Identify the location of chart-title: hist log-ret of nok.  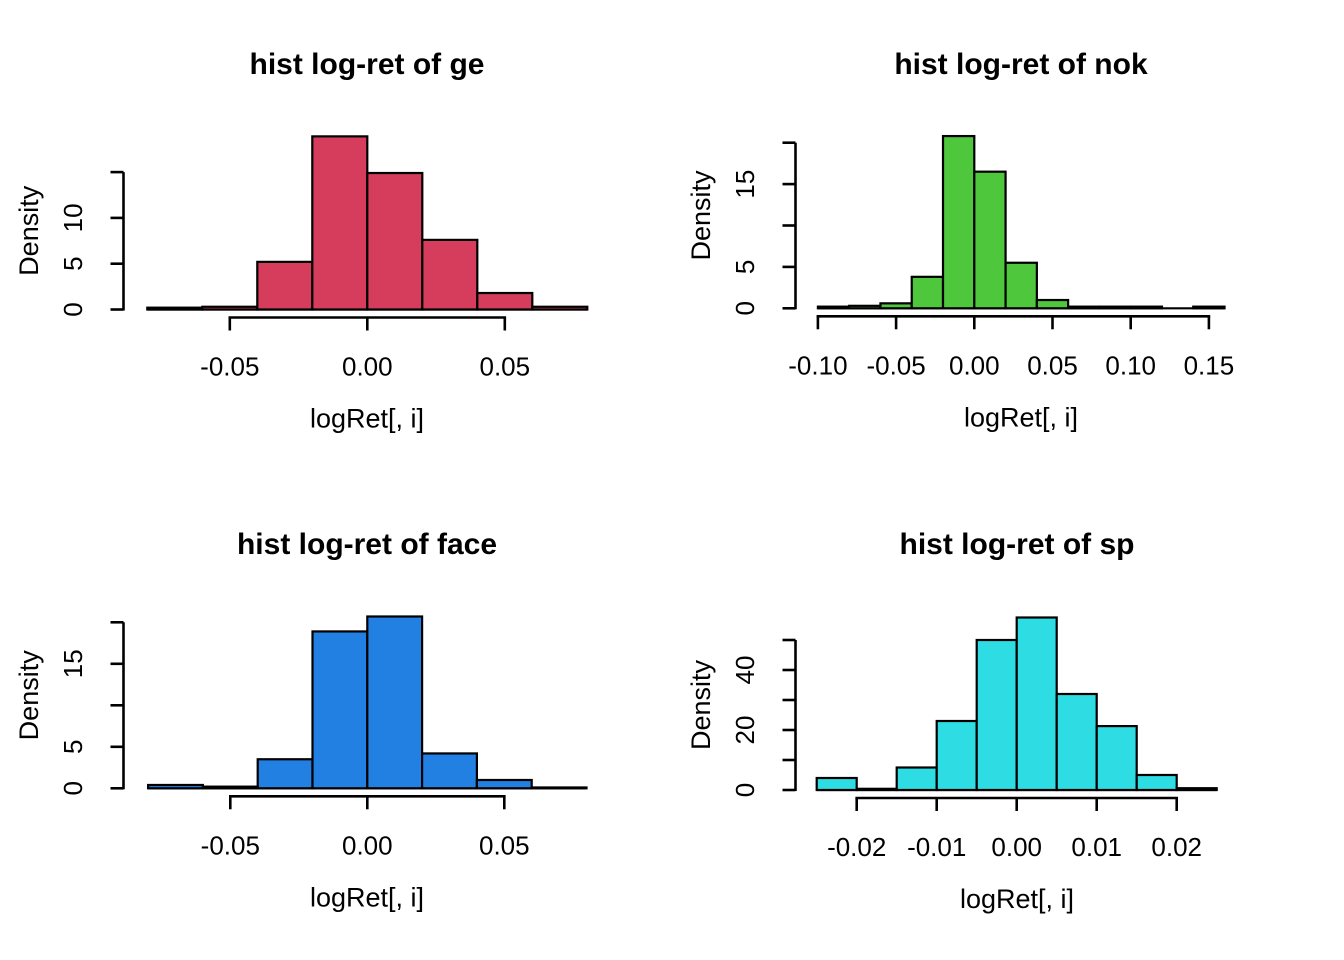
(1021, 64).